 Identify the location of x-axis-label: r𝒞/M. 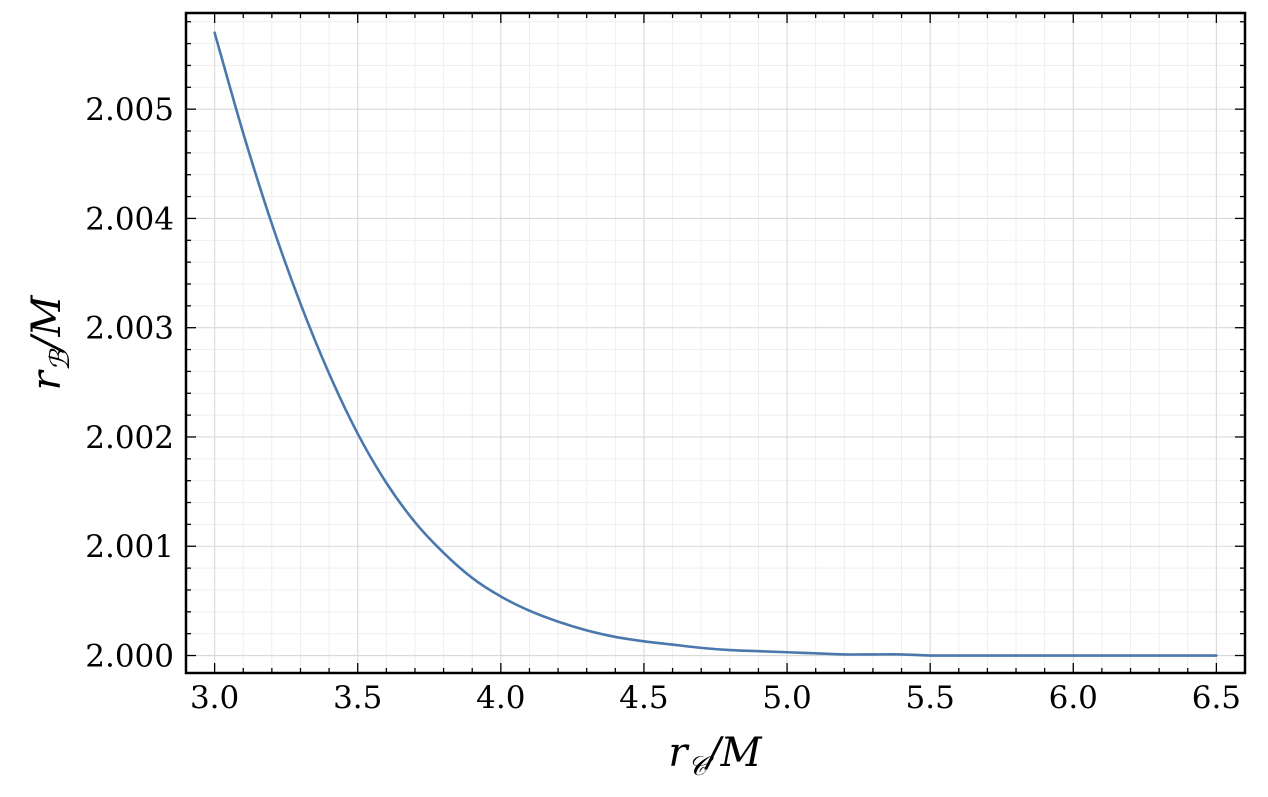
(715, 756).